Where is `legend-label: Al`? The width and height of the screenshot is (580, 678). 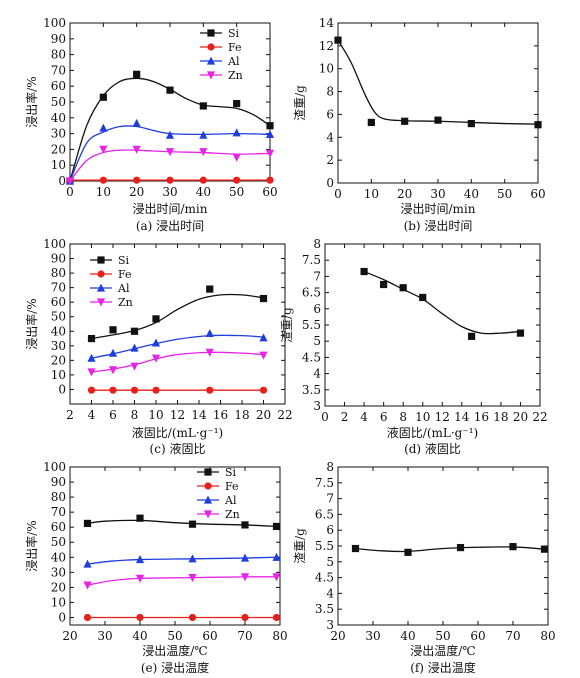 legend-label: Al is located at coordinates (230, 500).